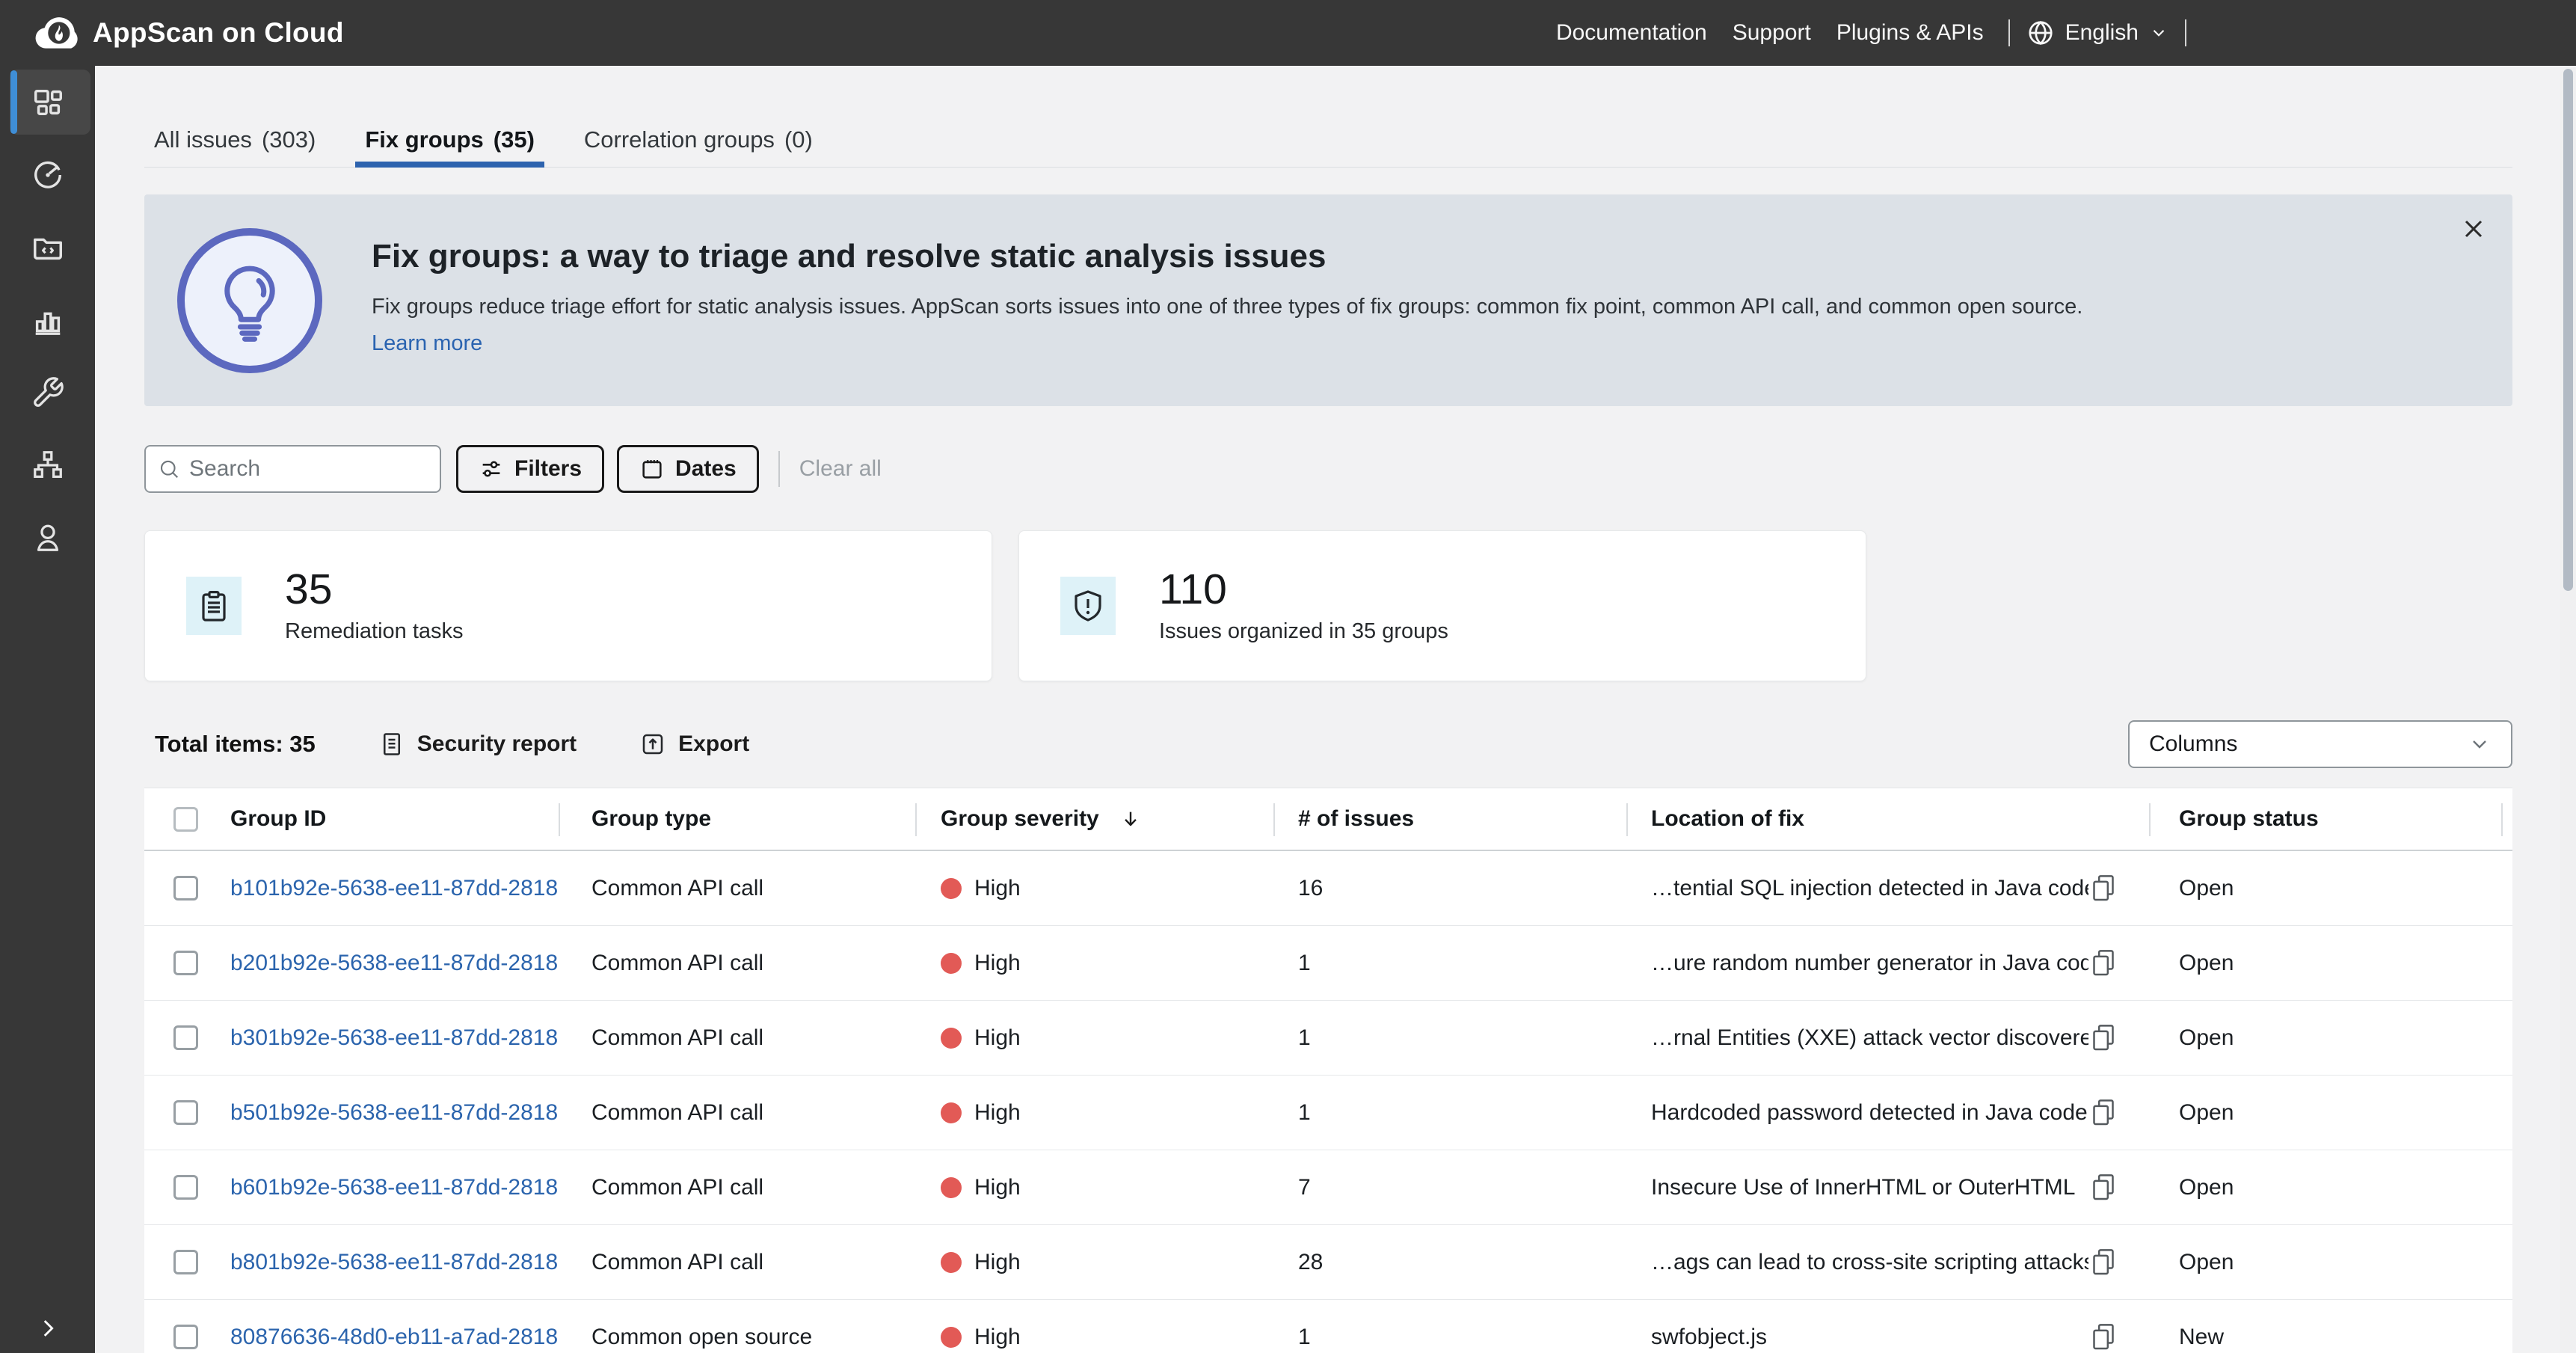  What do you see at coordinates (394, 1037) in the screenshot?
I see `group-id-link: b301b92e-5638-ee11-87dd-281878` at bounding box center [394, 1037].